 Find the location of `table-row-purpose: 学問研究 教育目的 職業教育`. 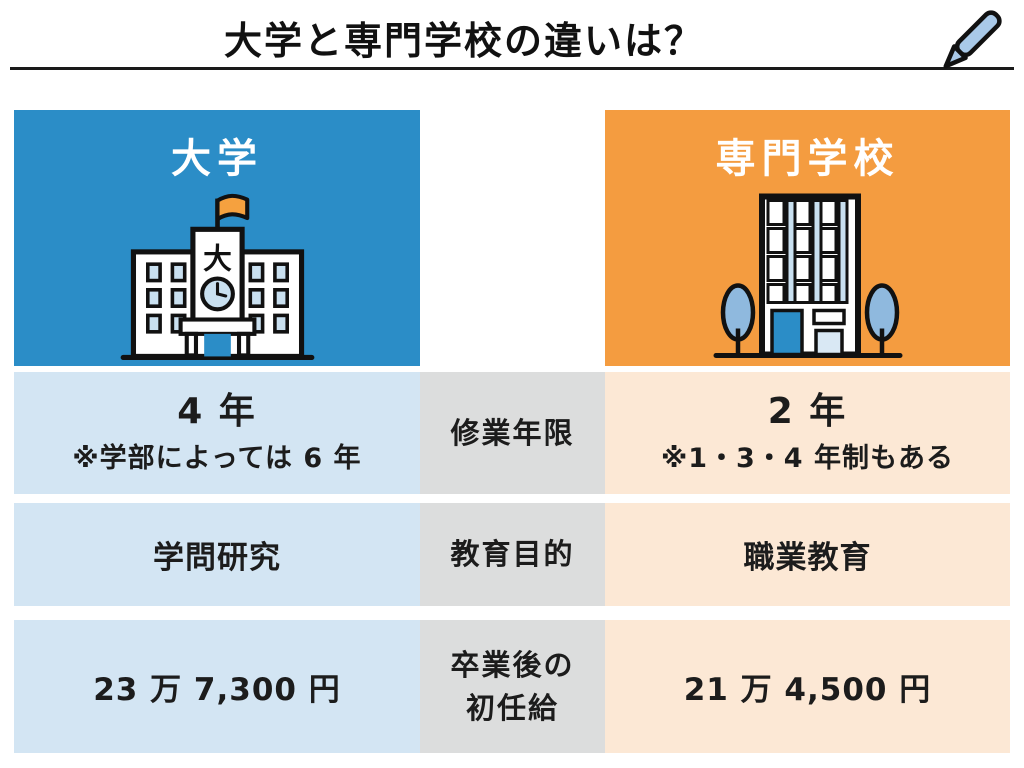

table-row-purpose: 学問研究 教育目的 職業教育 is located at coordinates (512, 554).